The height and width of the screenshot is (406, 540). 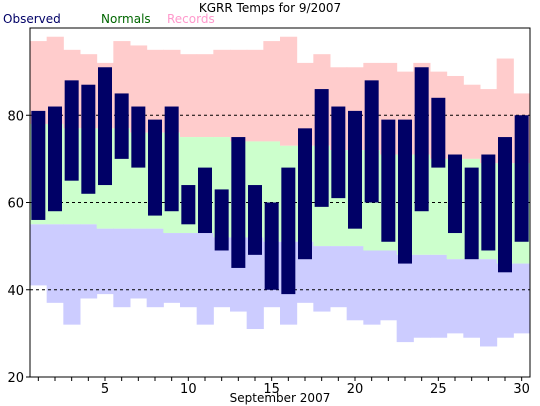 What do you see at coordinates (280, 398) in the screenshot?
I see `x-axis-label: September 2007` at bounding box center [280, 398].